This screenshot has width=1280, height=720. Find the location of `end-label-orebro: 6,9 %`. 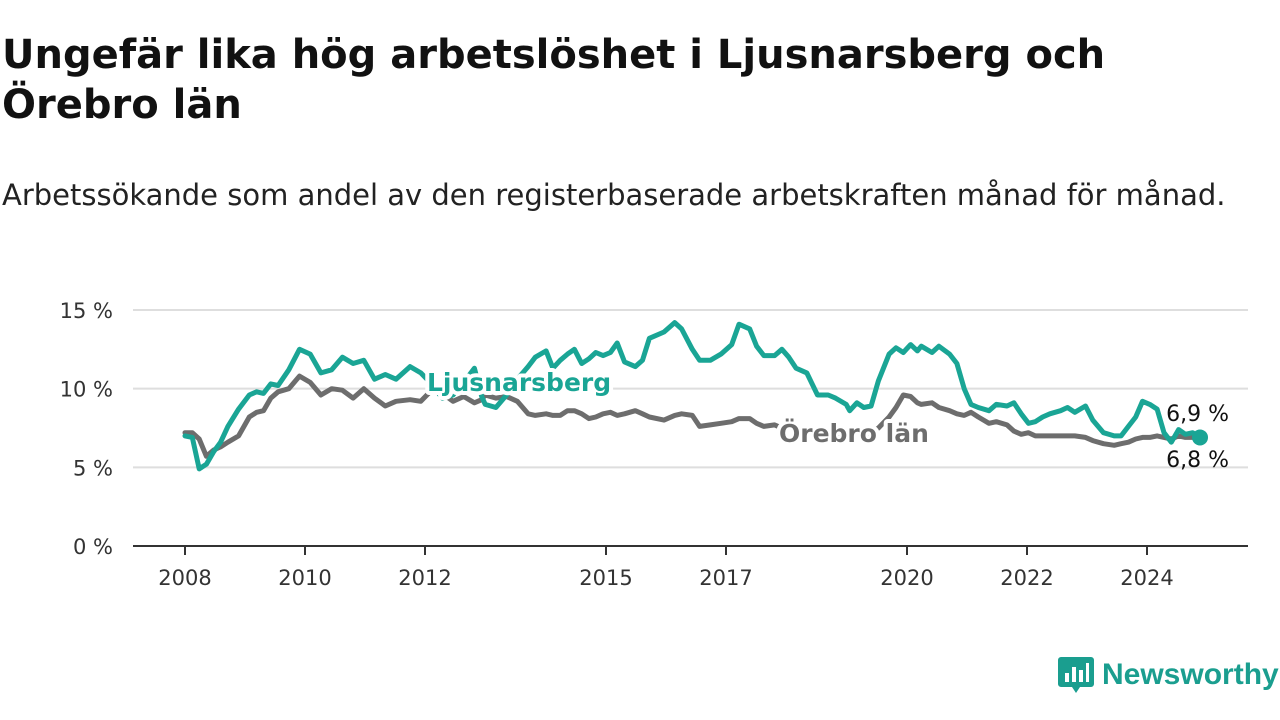

end-label-orebro: 6,9 % is located at coordinates (1197, 414).